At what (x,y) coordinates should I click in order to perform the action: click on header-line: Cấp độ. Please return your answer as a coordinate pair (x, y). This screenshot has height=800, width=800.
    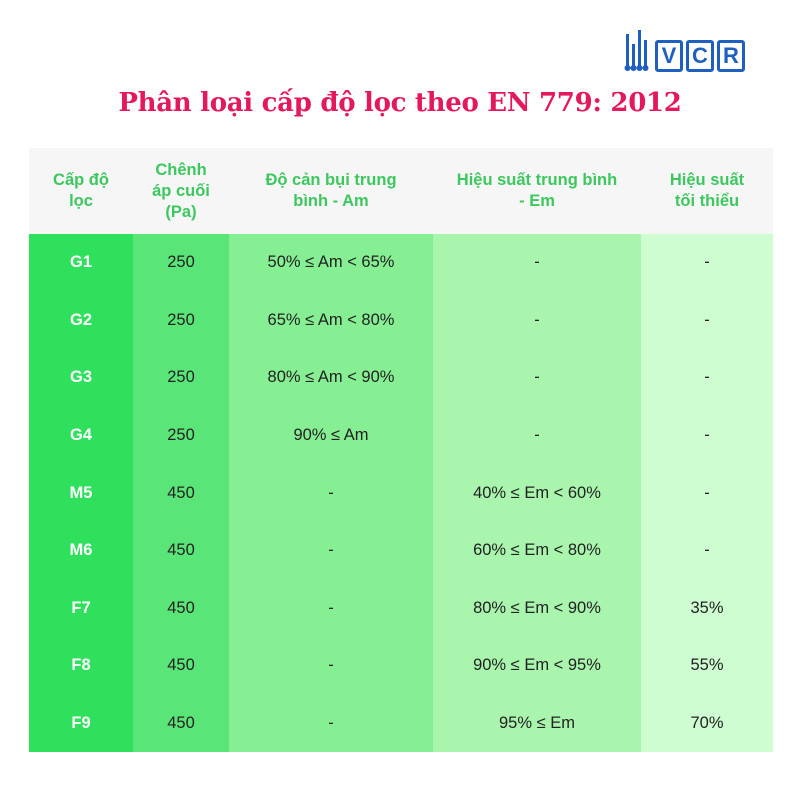
    Looking at the image, I should click on (81, 180).